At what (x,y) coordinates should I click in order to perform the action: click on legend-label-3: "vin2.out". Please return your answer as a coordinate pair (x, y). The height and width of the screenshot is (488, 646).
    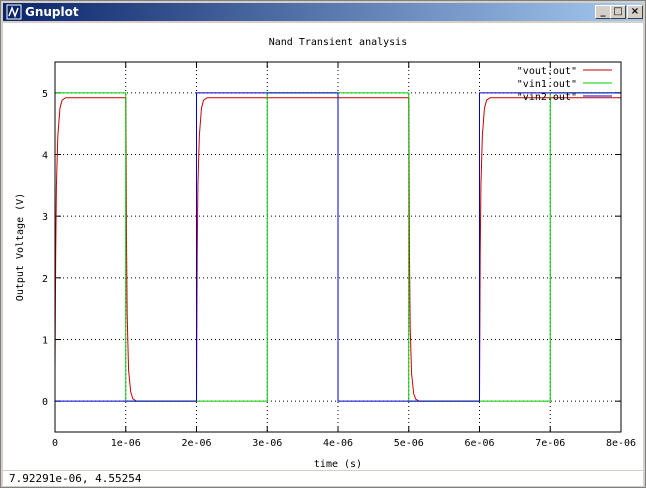
    Looking at the image, I should click on (547, 97).